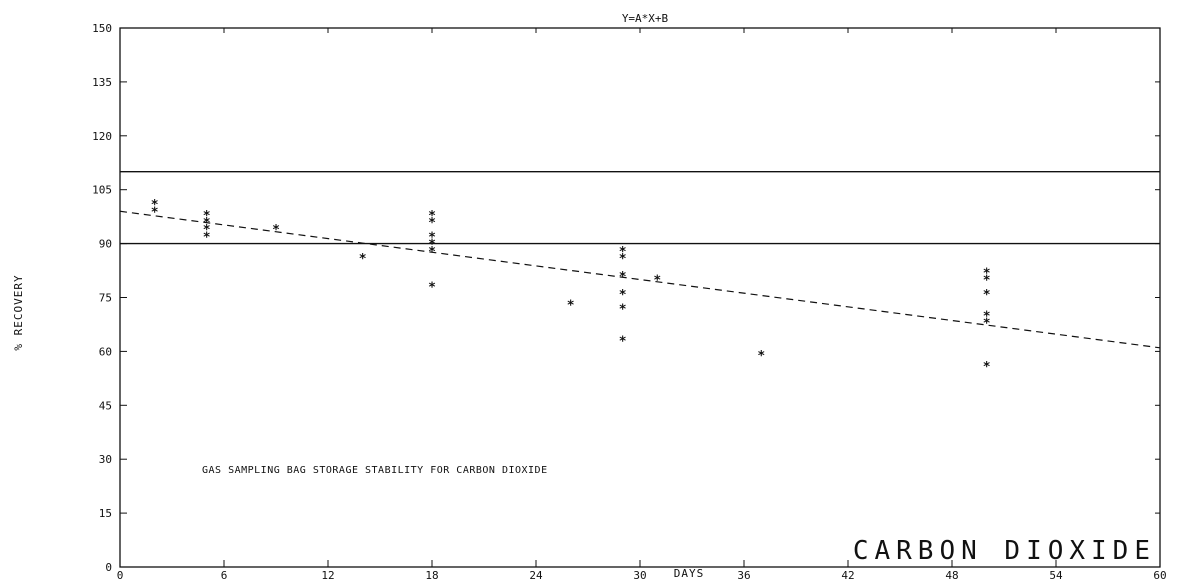 This screenshot has width=1178, height=580. Describe the element at coordinates (1056, 574) in the screenshot. I see `x-tick-label: 54` at that location.